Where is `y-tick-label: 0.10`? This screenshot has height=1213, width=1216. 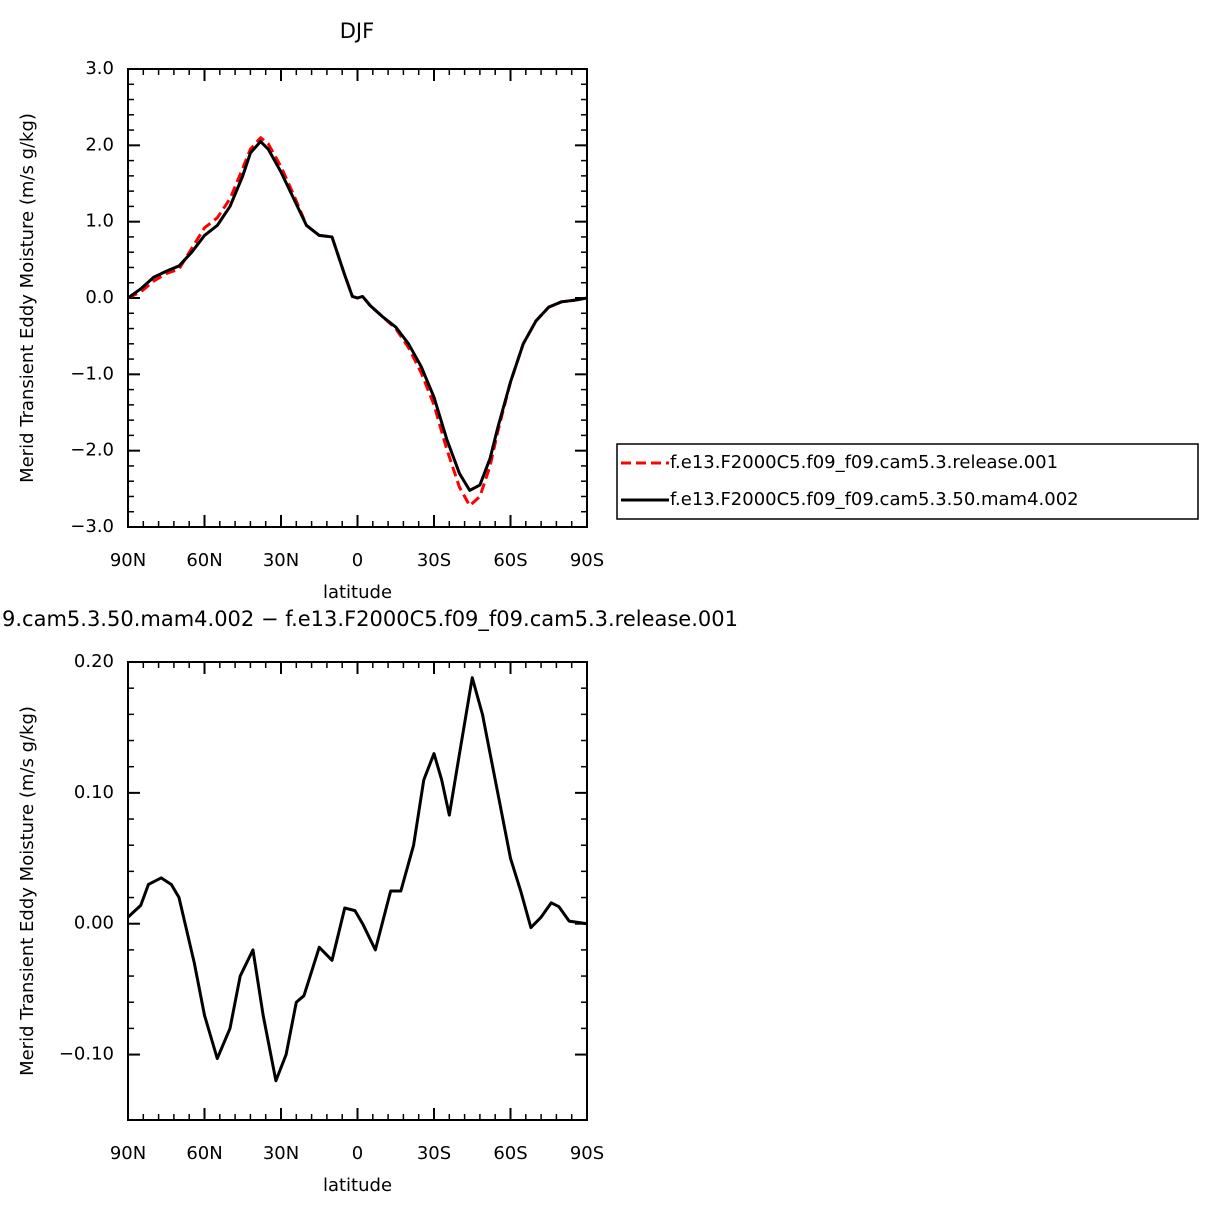 y-tick-label: 0.10 is located at coordinates (94, 792).